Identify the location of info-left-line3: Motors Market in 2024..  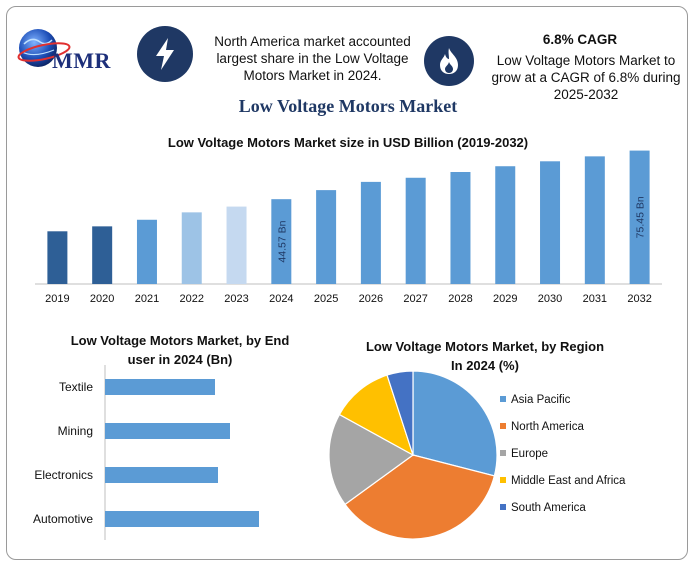
(312, 75).